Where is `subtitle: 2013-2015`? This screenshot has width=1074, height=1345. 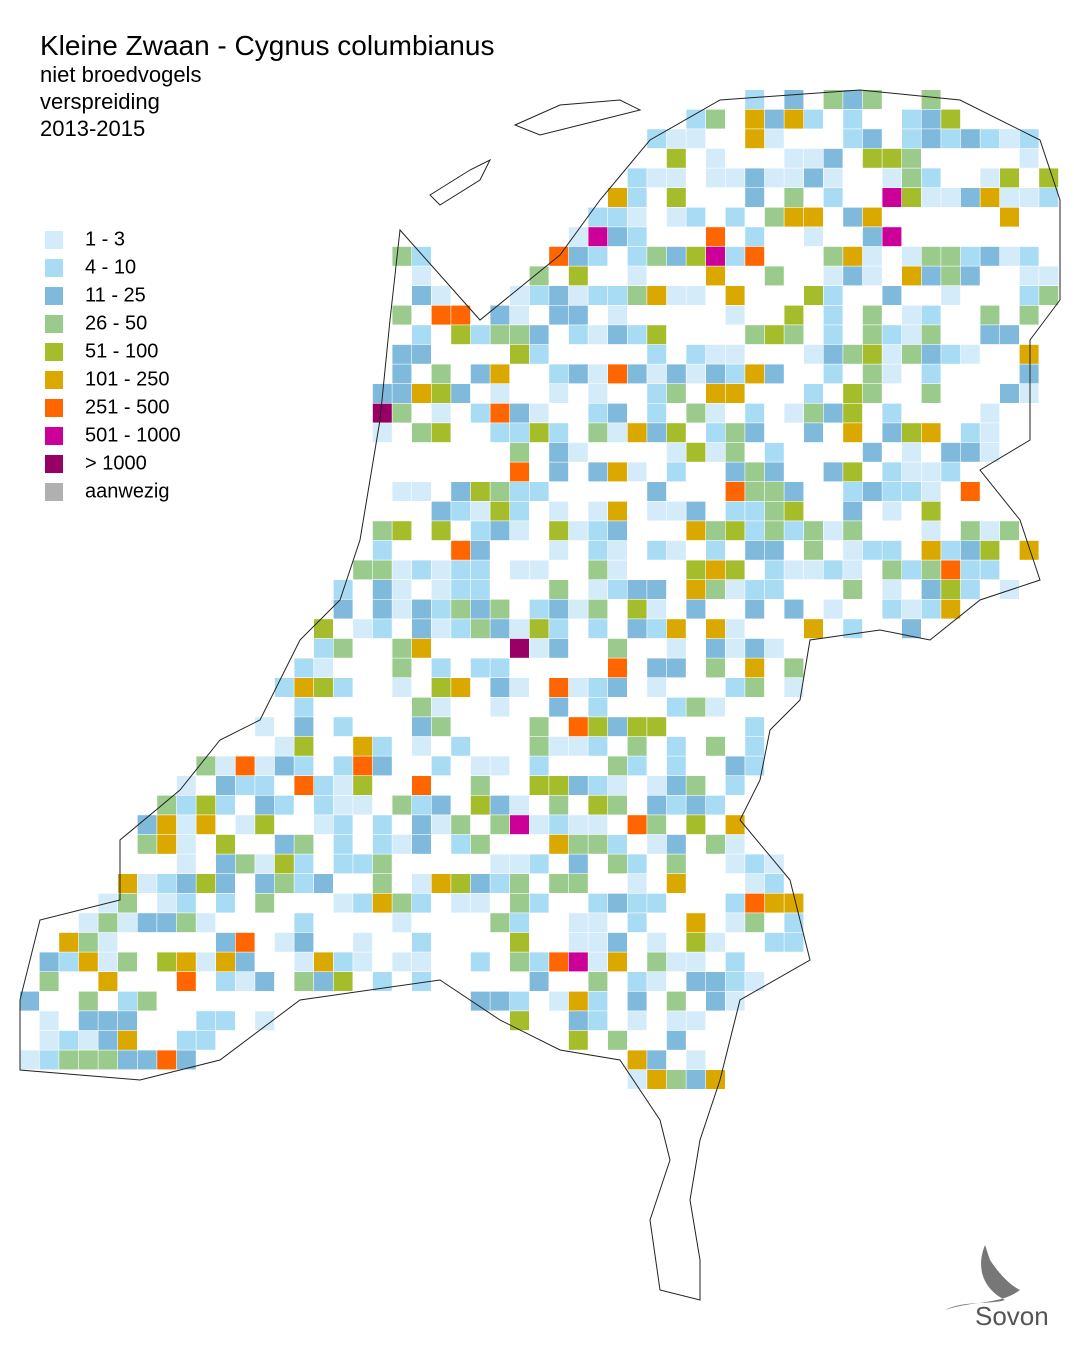 subtitle: 2013-2015 is located at coordinates (92, 128).